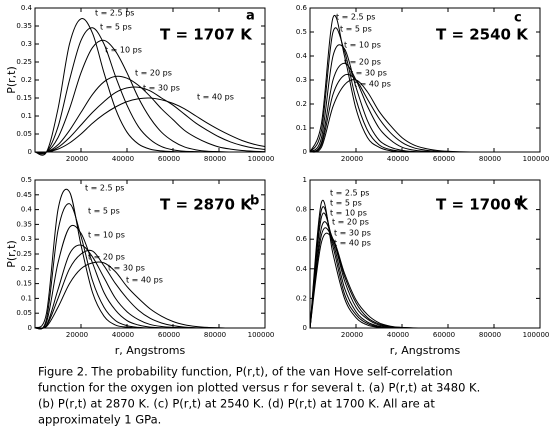 This screenshot has height=430, width=551. Describe the element at coordinates (482, 205) in the screenshot. I see `panel-title: T = 1700 K` at that location.